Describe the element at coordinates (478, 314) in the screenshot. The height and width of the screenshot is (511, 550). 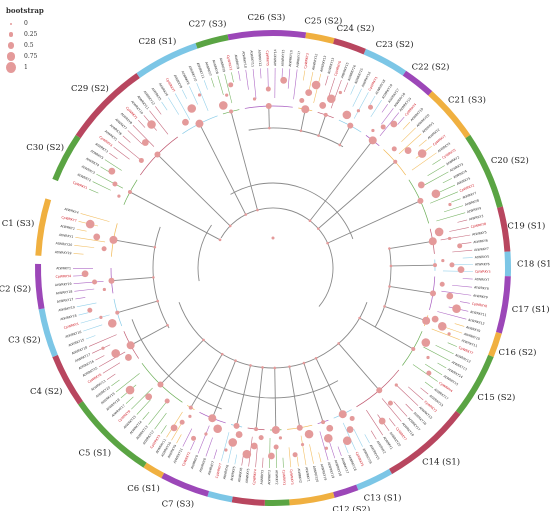
I see `leaf-label: AtWRKY11` at that location.